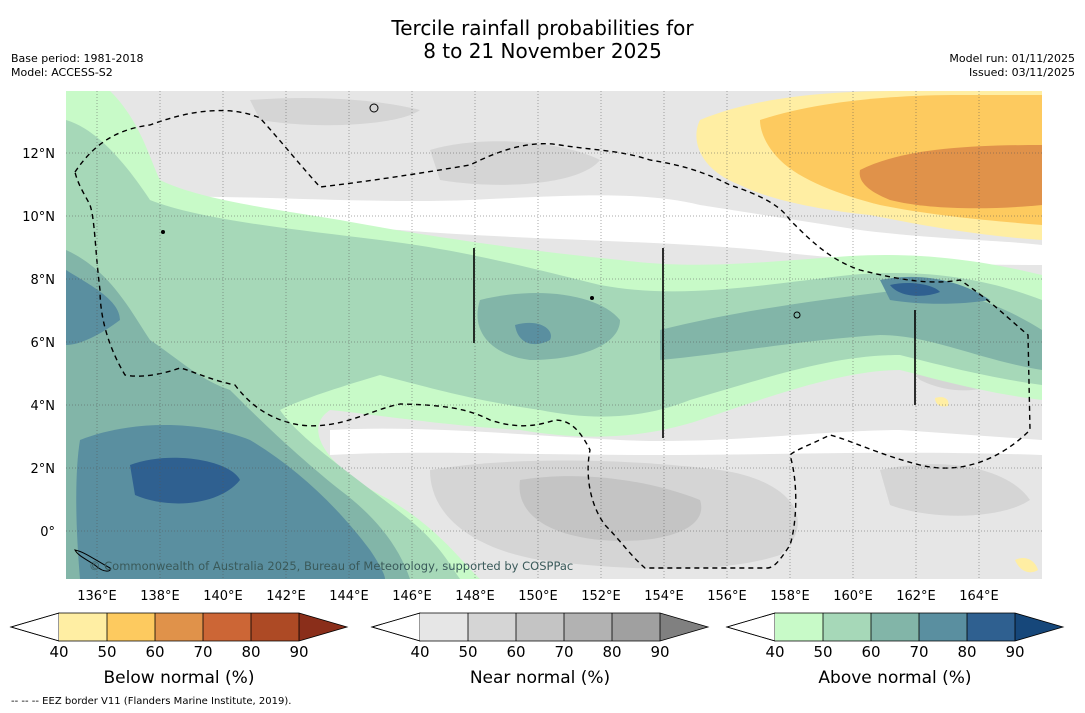  What do you see at coordinates (203, 652) in the screenshot?
I see `colorbar-below-tick: 70` at bounding box center [203, 652].